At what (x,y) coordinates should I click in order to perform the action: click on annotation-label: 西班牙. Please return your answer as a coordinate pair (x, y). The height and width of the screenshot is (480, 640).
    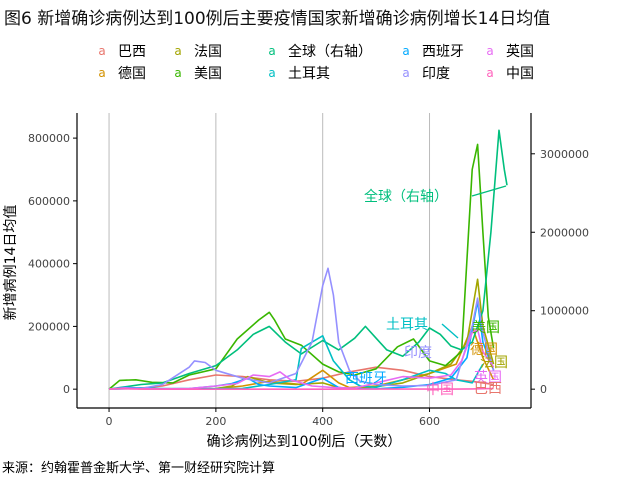
    Looking at the image, I should click on (366, 379).